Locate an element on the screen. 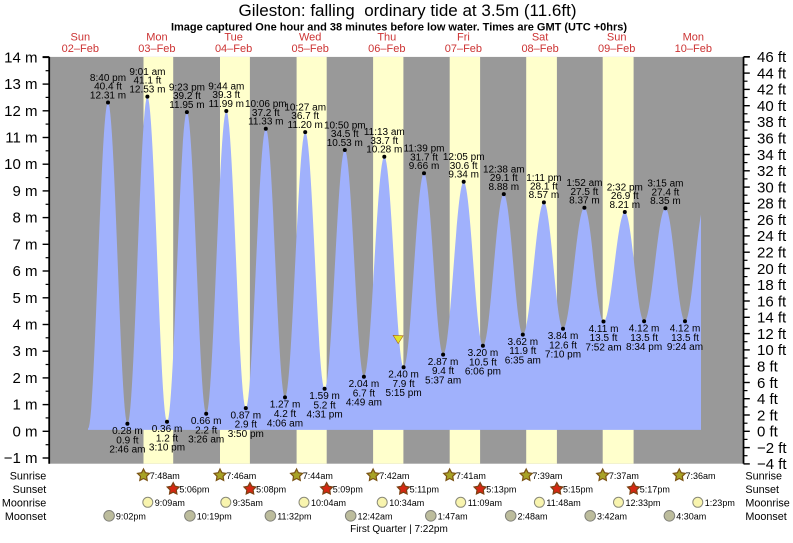 The image size is (793, 543). svg-text: 1 m is located at coordinates (24, 405).